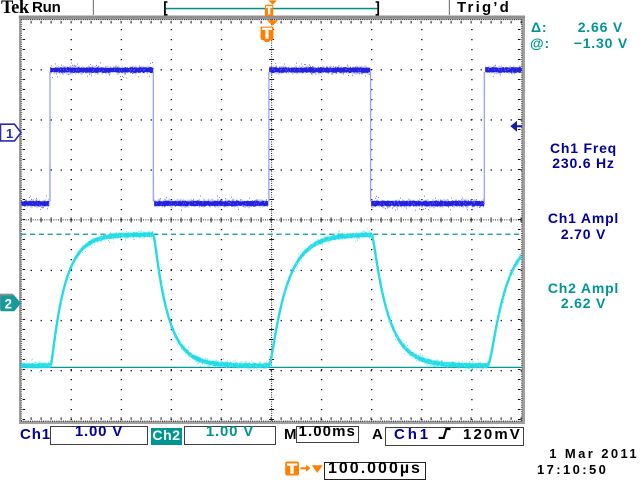 This screenshot has width=640, height=480. I want to click on svg-text: 1, so click(9, 133).